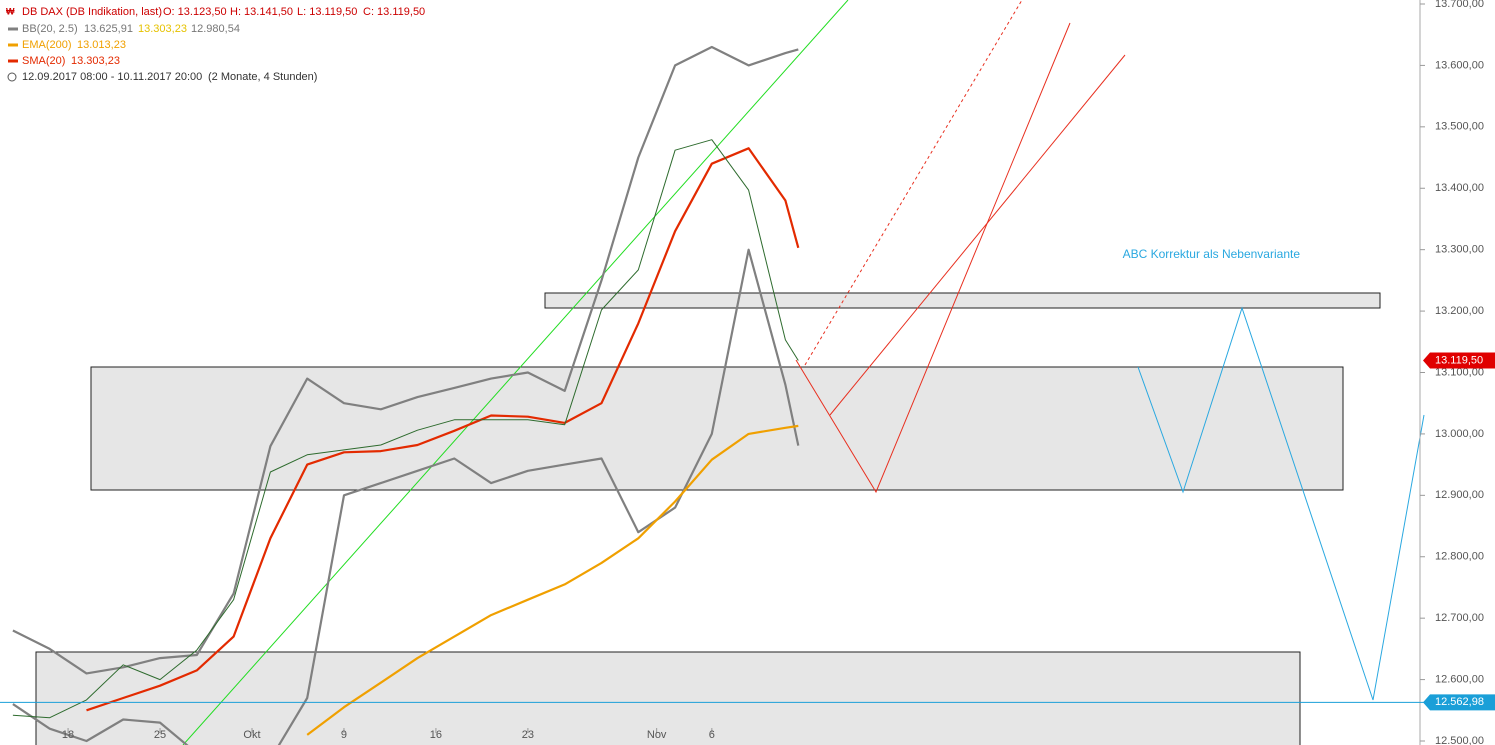  Describe the element at coordinates (1459, 188) in the screenshot. I see `y-tick-label: 13.400,00` at that location.